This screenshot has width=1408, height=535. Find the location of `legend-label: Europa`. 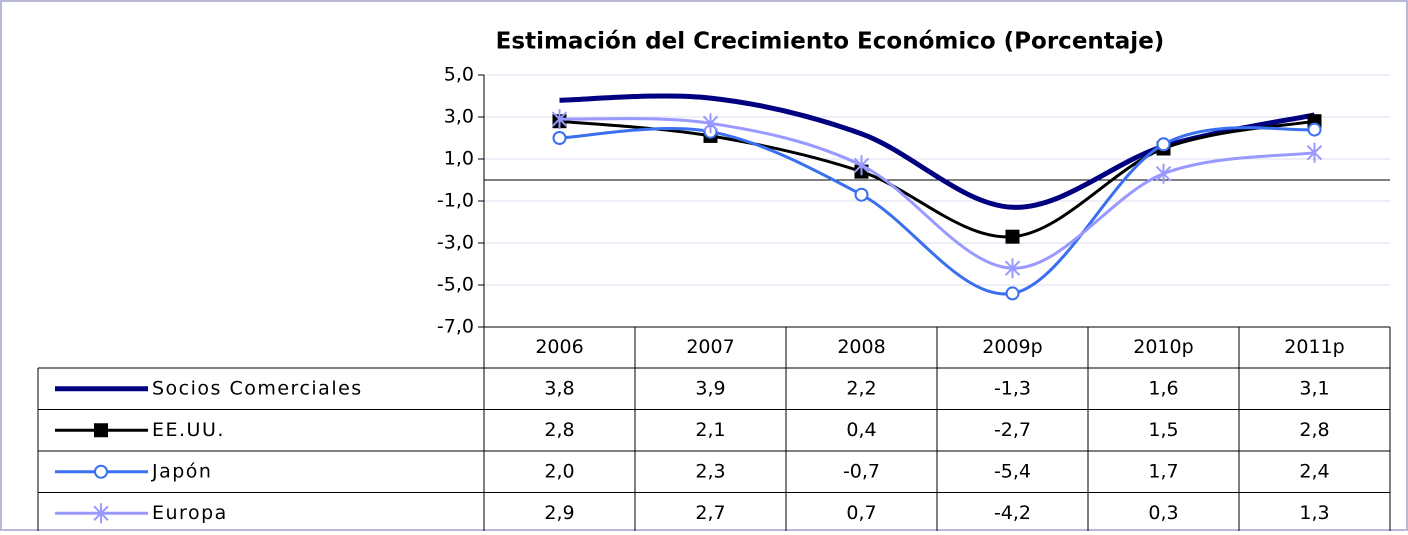

legend-label: Europa is located at coordinates (190, 513).